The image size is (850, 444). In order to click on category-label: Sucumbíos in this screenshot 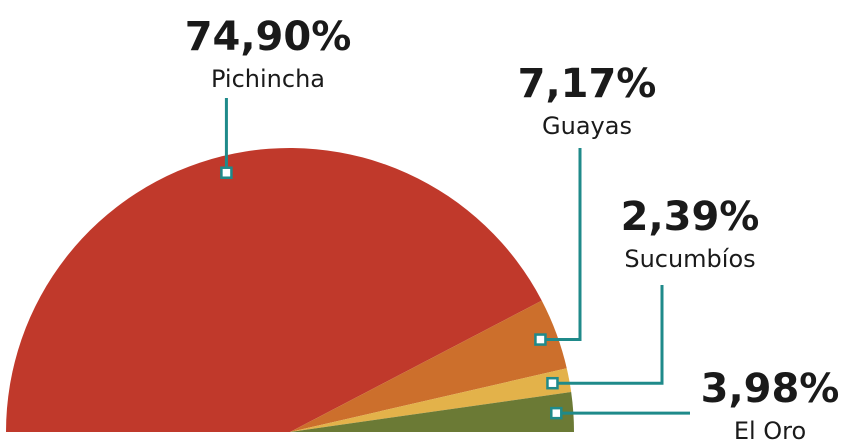, I will do `click(689, 259)`.